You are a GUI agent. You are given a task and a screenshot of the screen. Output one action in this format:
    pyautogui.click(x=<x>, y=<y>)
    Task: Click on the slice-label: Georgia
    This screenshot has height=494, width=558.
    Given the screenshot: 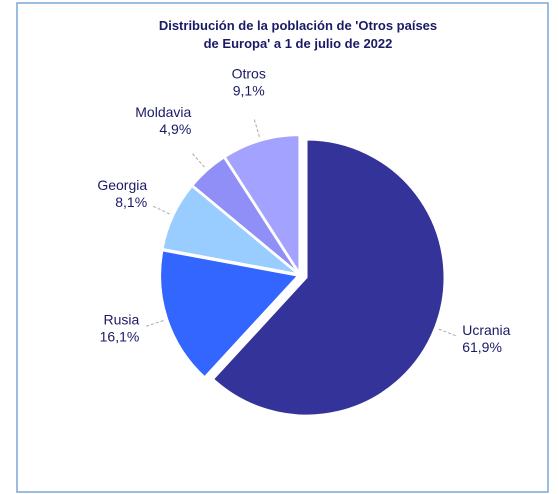 What is the action you would take?
    pyautogui.click(x=122, y=185)
    